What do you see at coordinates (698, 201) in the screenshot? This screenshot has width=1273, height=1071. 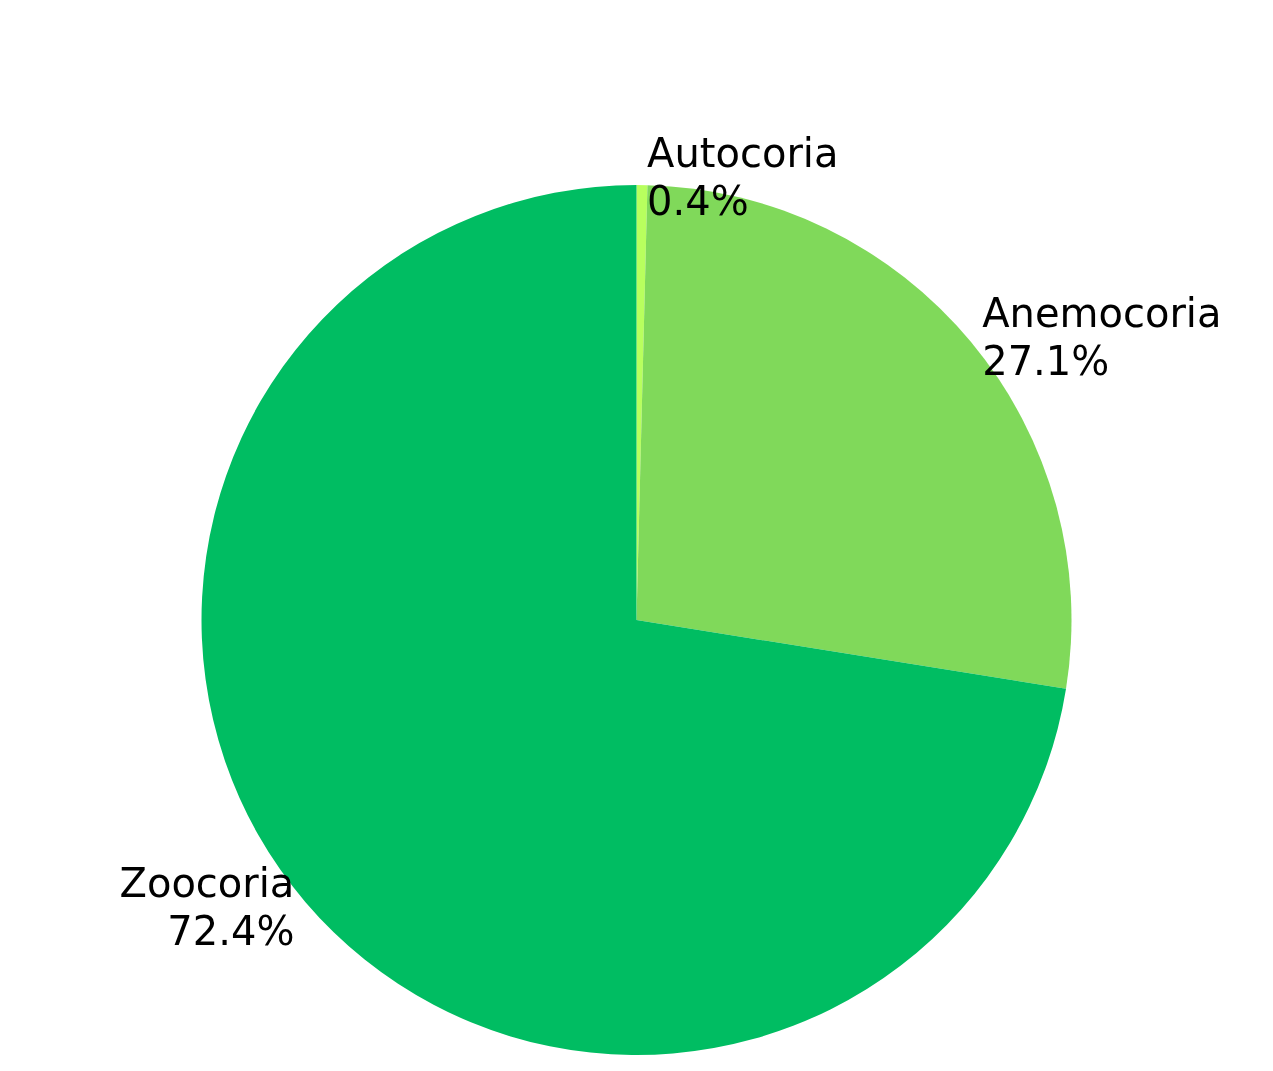 I see `data-label: 0.4%` at bounding box center [698, 201].